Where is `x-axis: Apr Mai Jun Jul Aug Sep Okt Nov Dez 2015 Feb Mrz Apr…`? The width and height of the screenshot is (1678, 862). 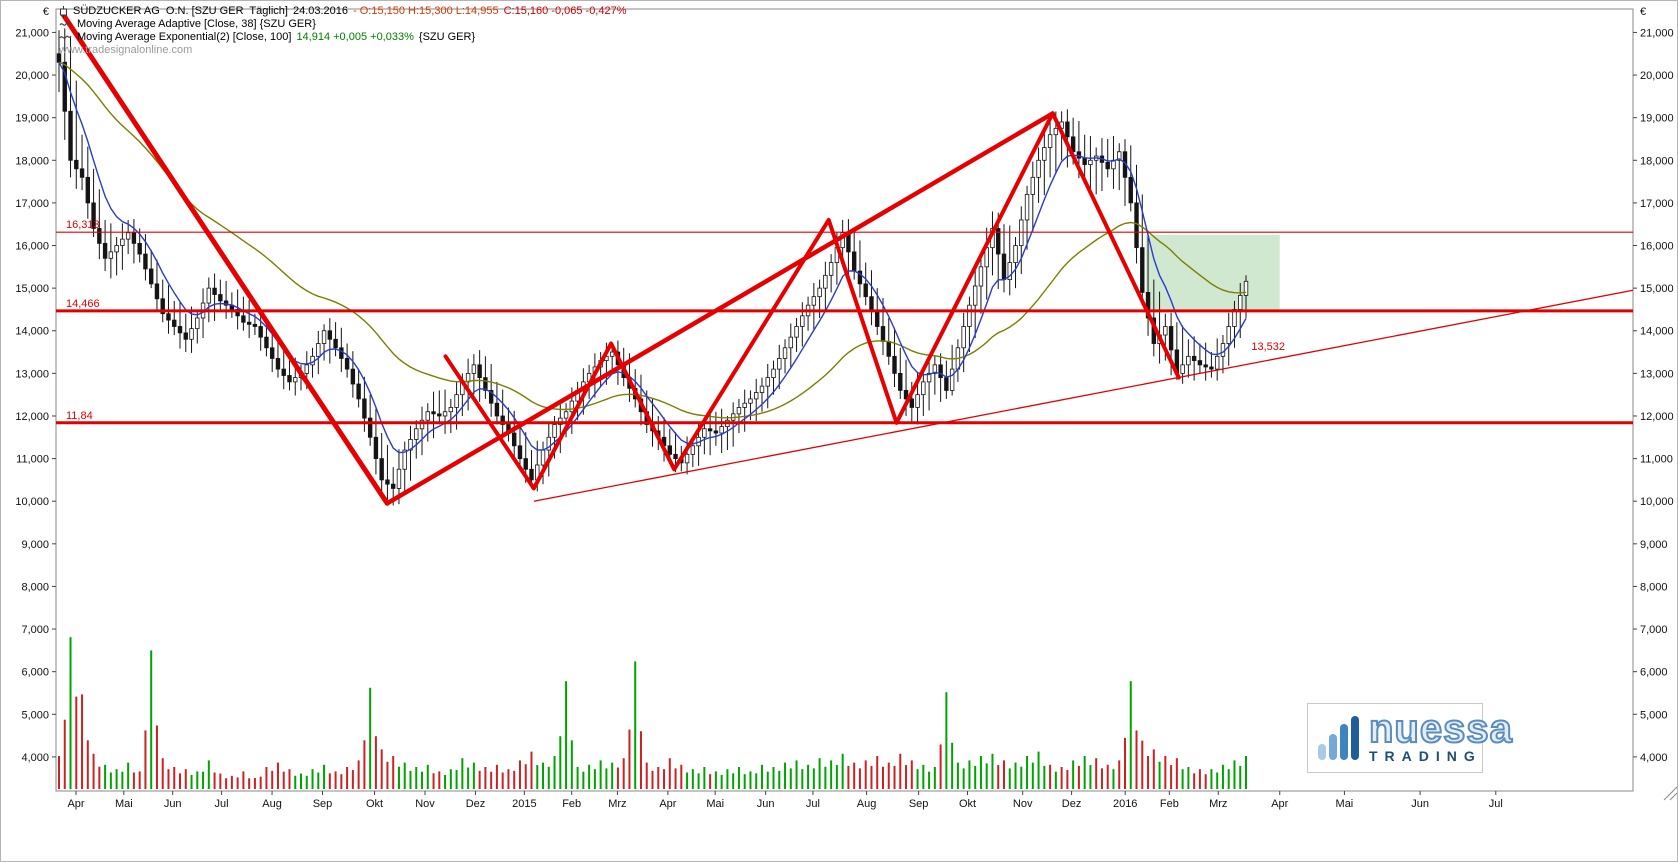
x-axis: Apr Mai Jun Jul Aug Sep Okt Nov Dez 2015 Feb Mrz Apr… is located at coordinates (785, 800).